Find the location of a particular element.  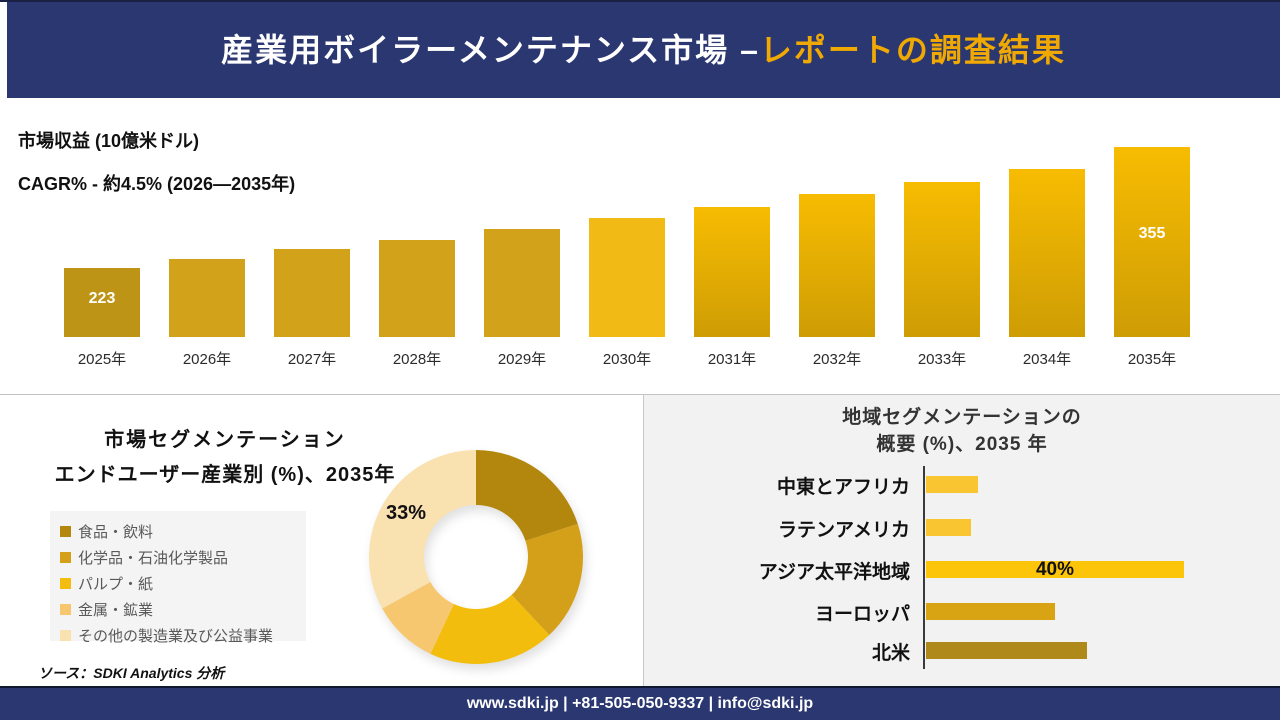

region-chart-axis is located at coordinates (924, 567).